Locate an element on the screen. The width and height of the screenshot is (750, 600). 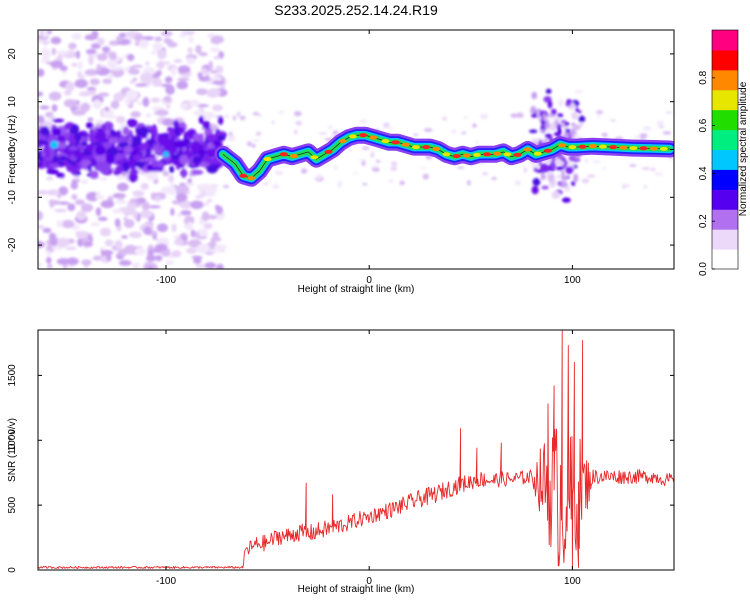
snr-ylabel: SNR (10 * v/v) is located at coordinates (12, 450).